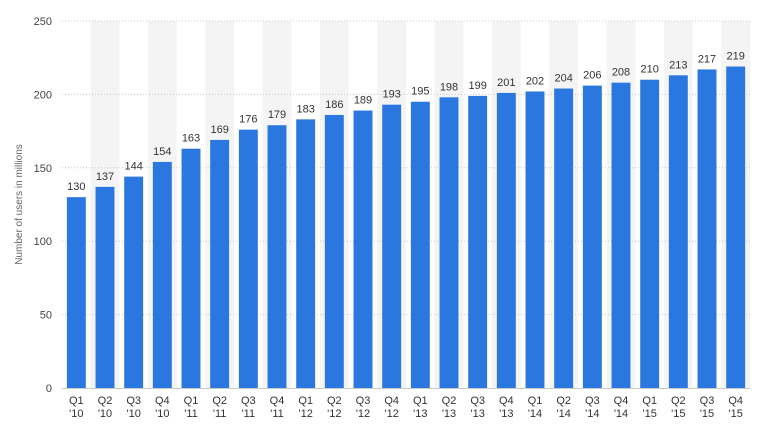 The width and height of the screenshot is (773, 436). What do you see at coordinates (133, 167) in the screenshot?
I see `data-label: 144` at bounding box center [133, 167].